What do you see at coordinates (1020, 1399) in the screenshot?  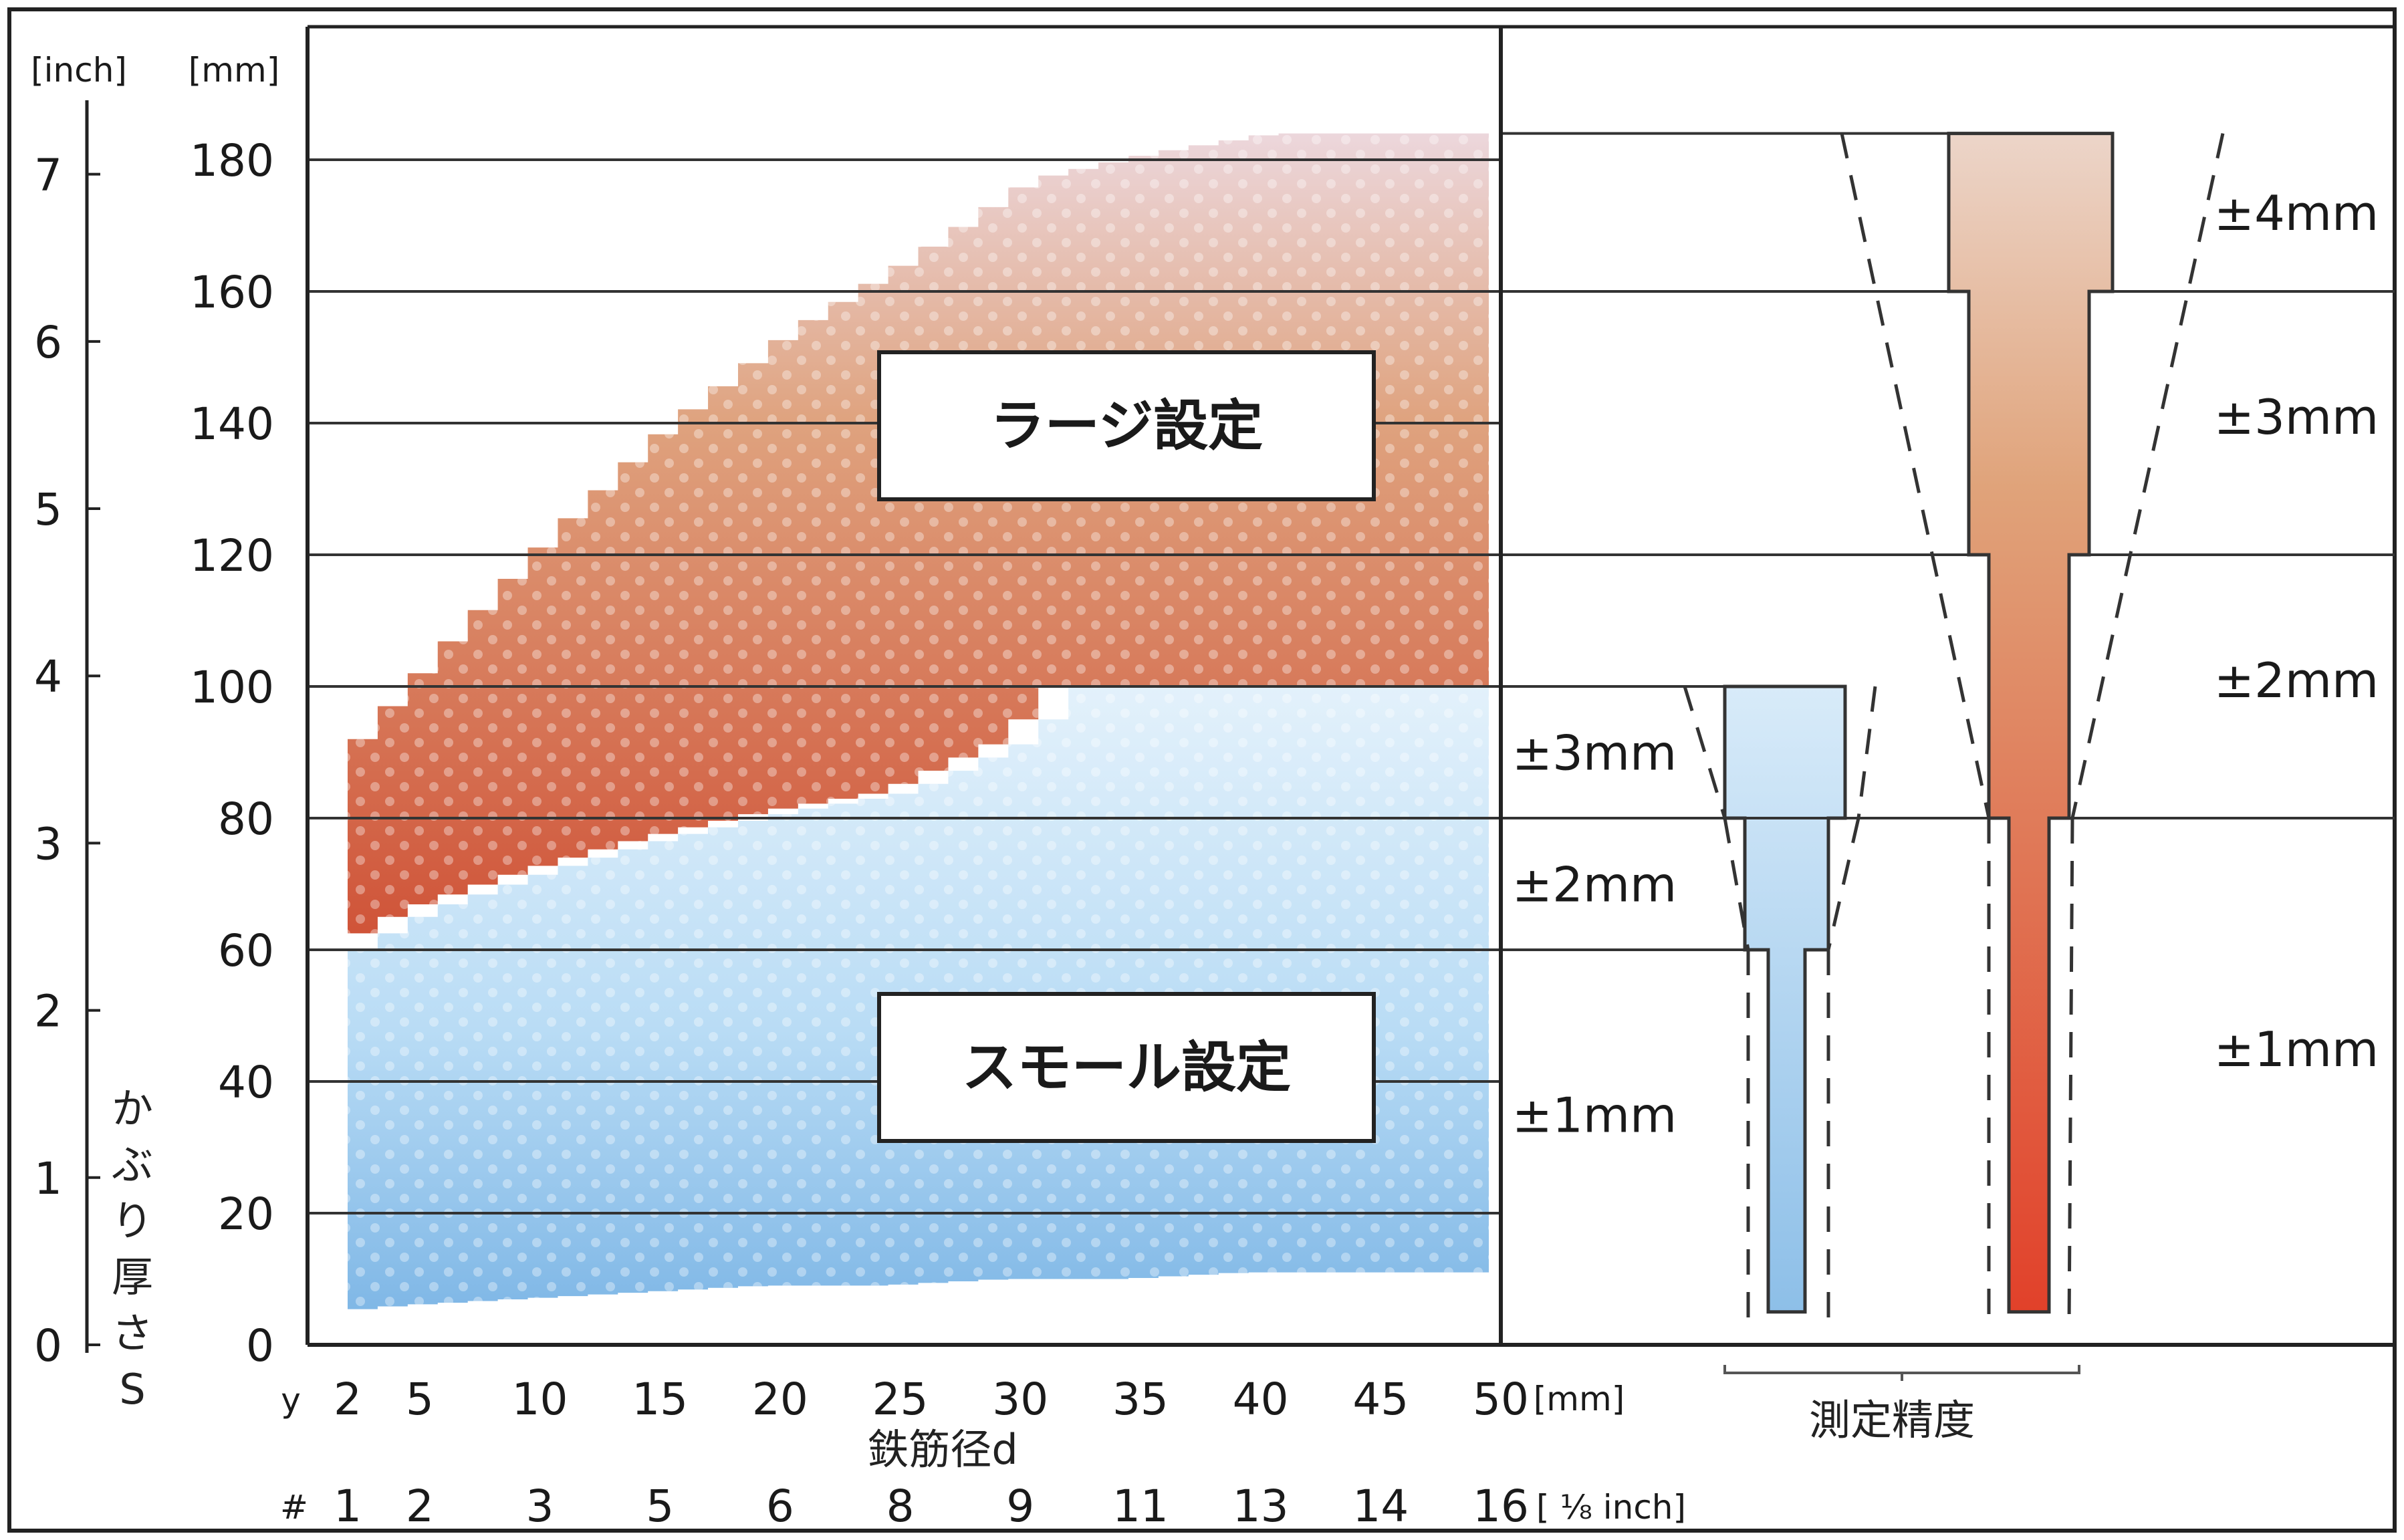 I see `x-tick-mm-30: 30` at bounding box center [1020, 1399].